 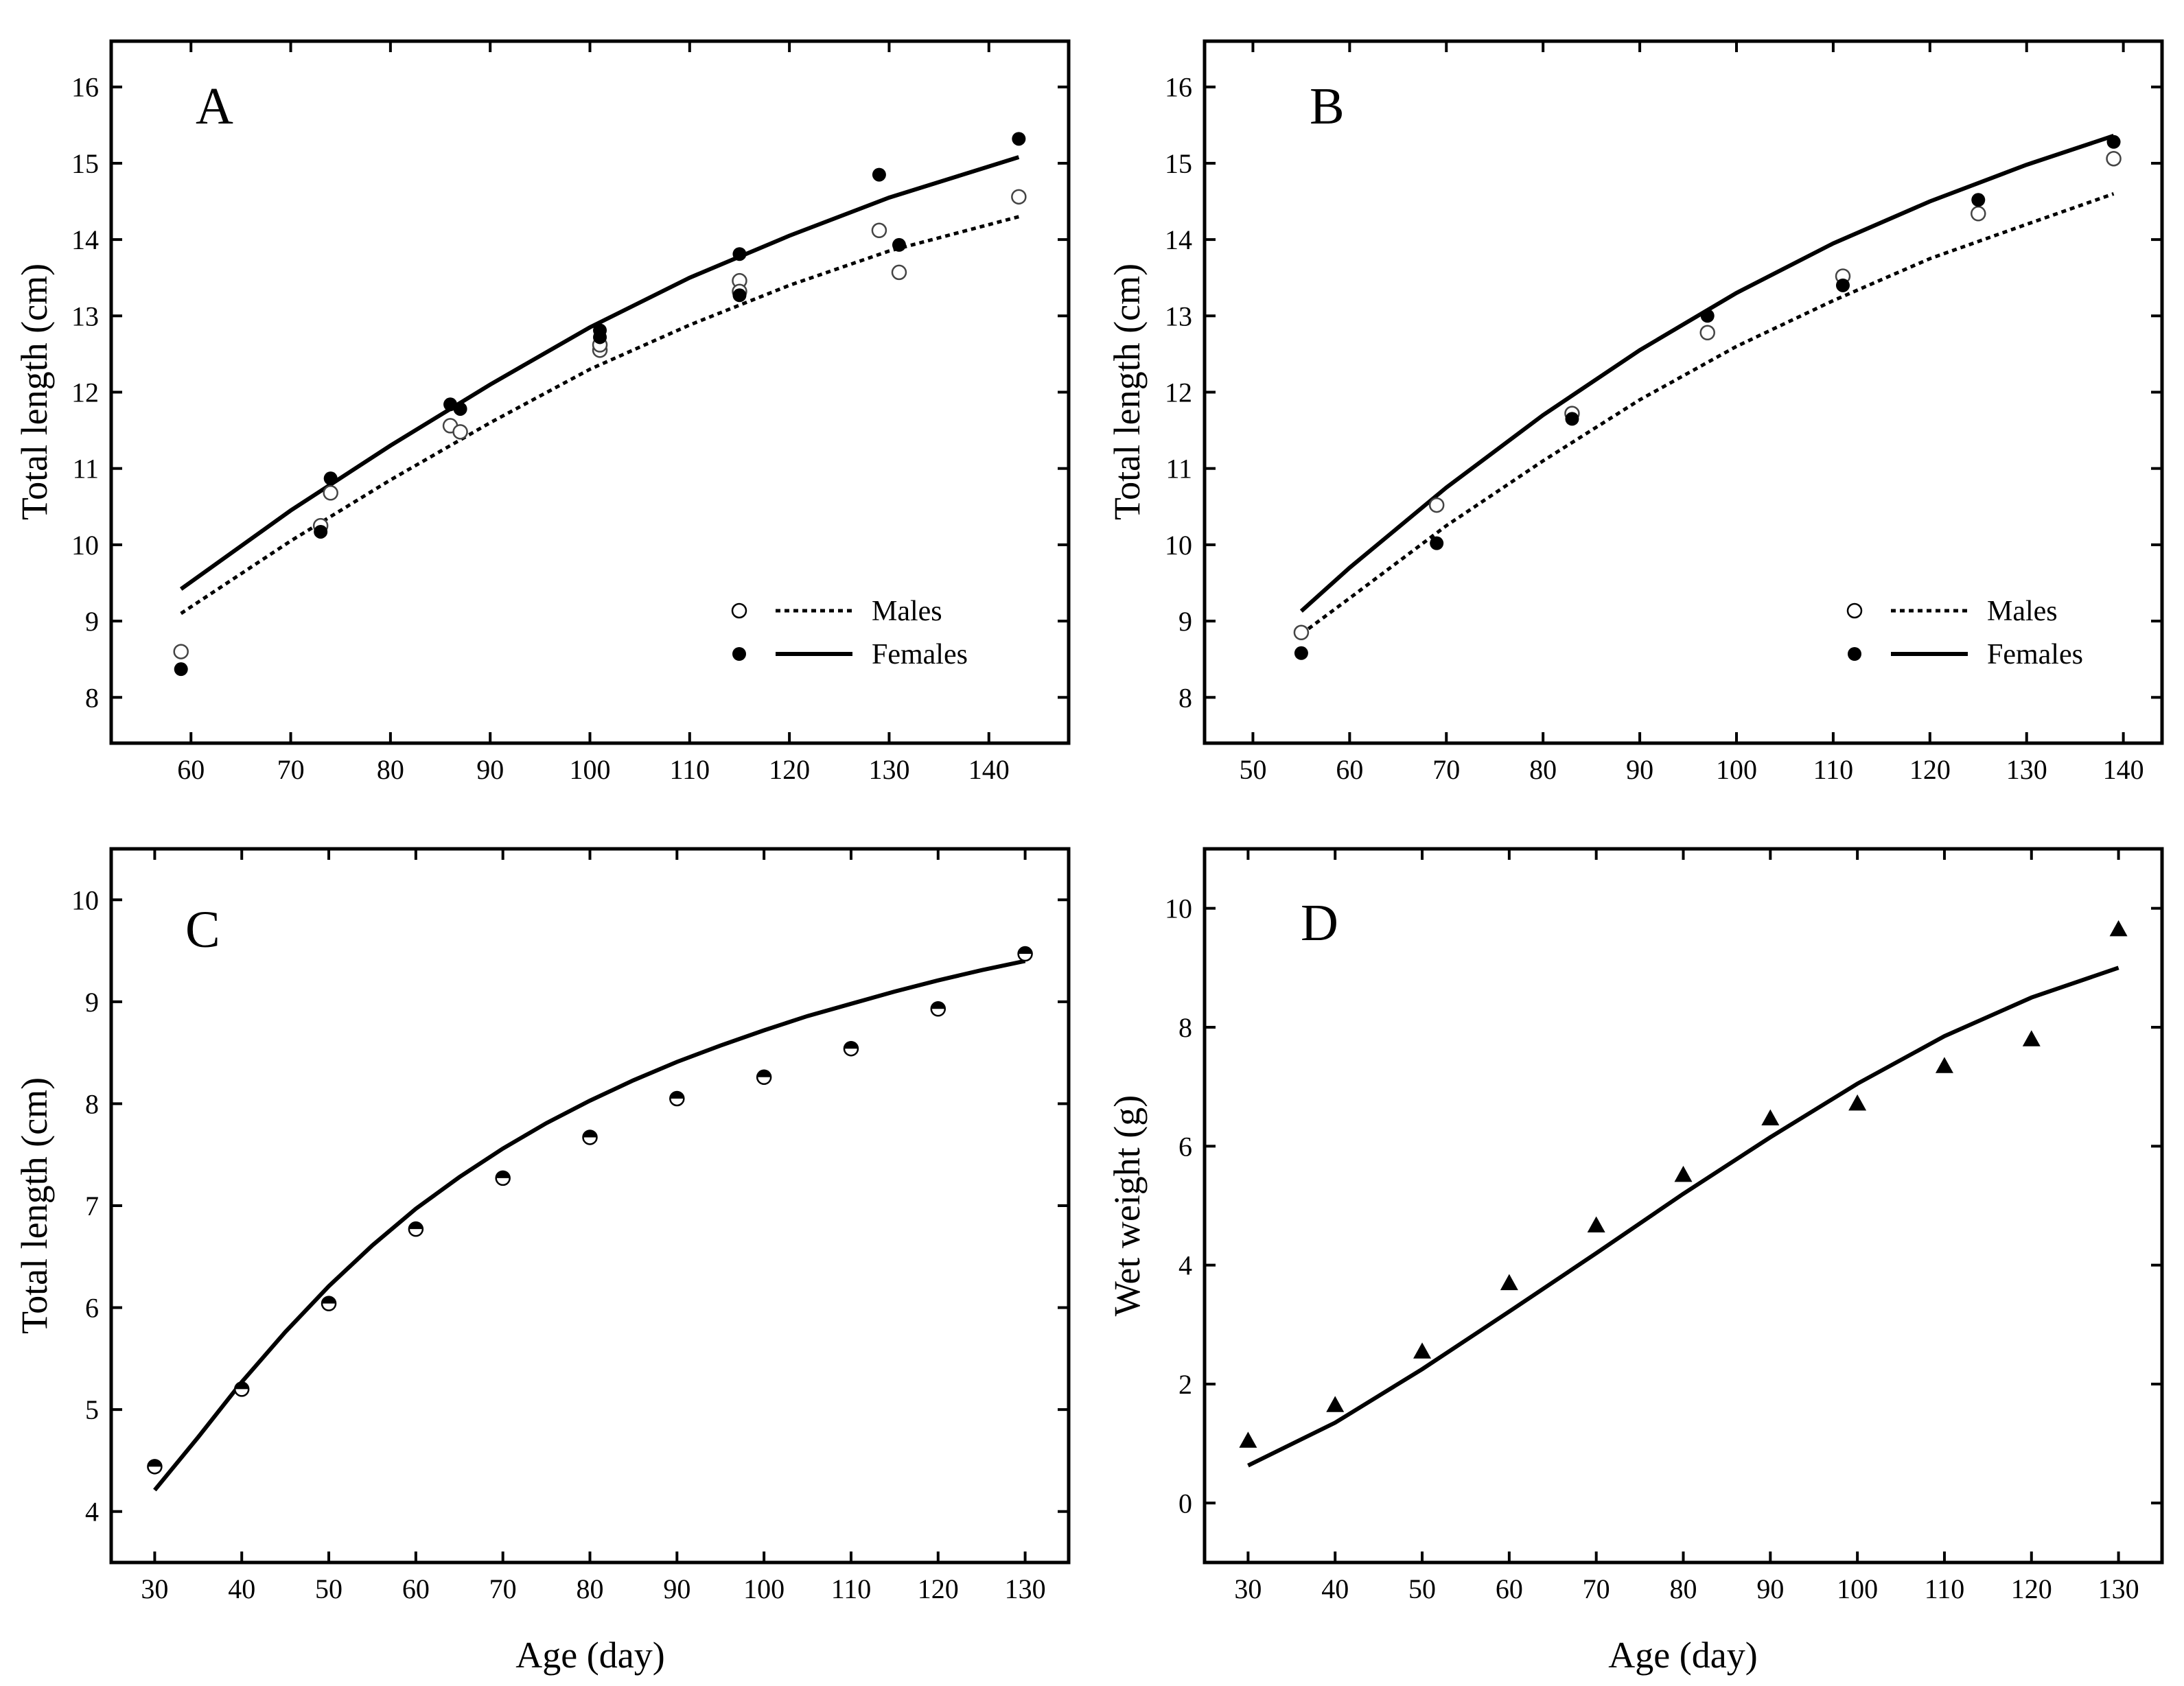 What do you see at coordinates (214, 106) in the screenshot?
I see `panel-a-letter: A` at bounding box center [214, 106].